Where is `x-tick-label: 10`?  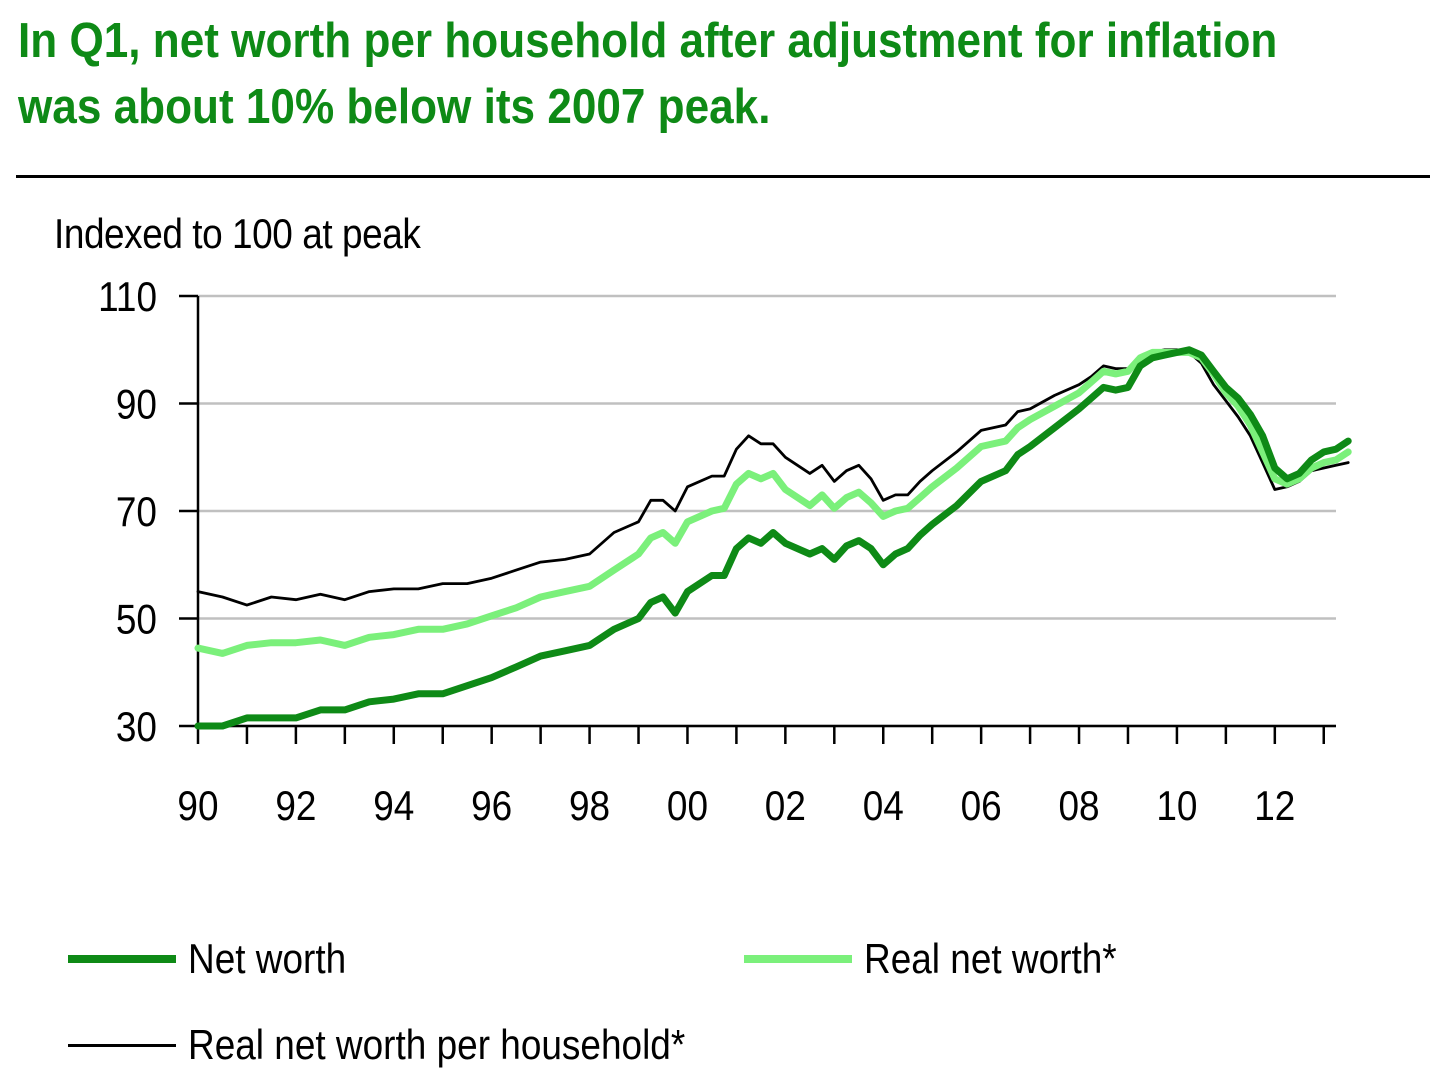
x-tick-label: 10 is located at coordinates (1176, 806).